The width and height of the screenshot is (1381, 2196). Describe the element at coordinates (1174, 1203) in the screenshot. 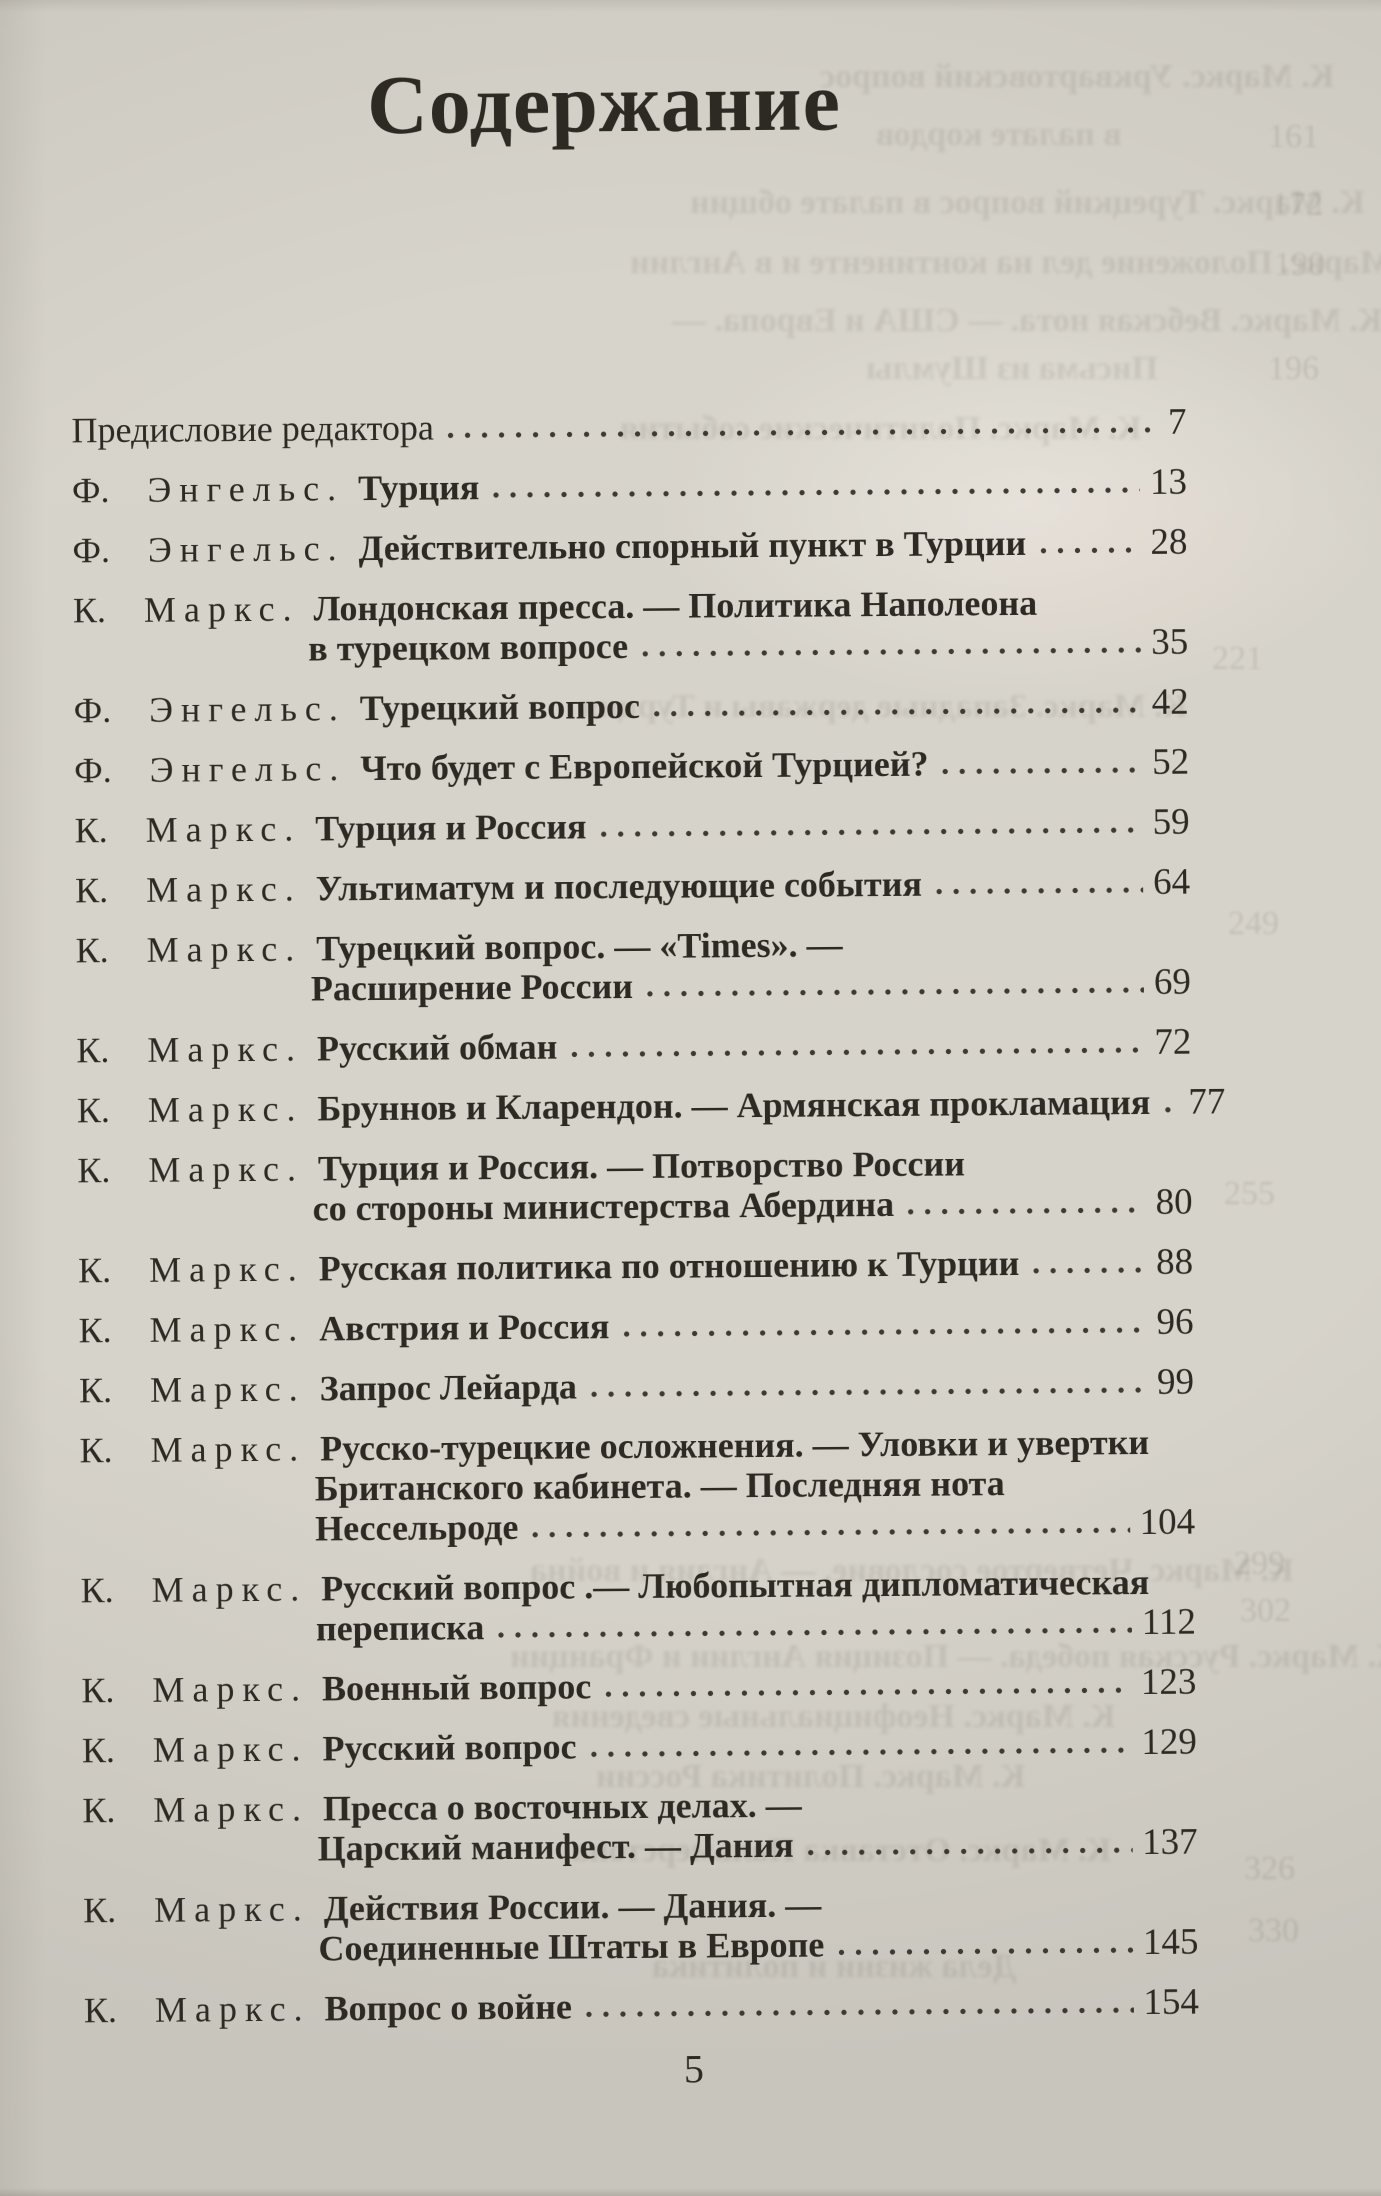

I see `entry-page-number: 80` at that location.